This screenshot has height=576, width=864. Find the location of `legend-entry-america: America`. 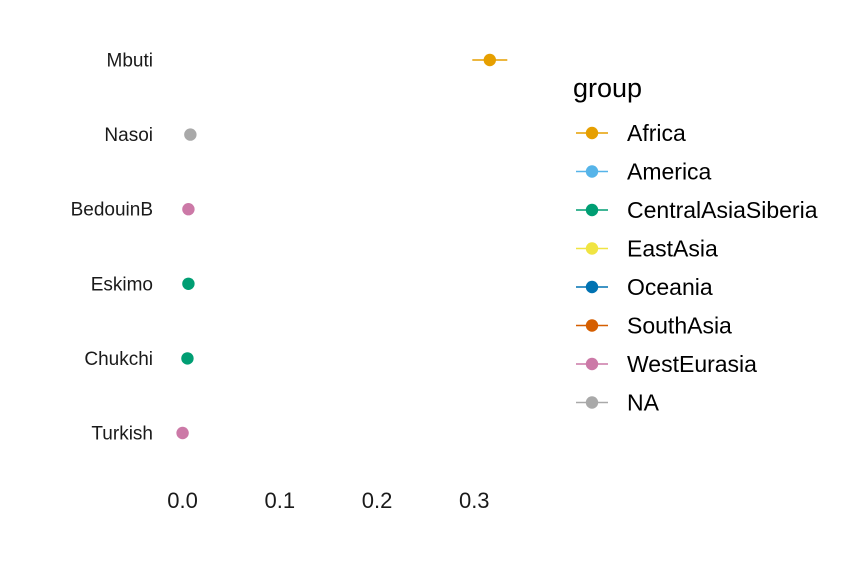

legend-entry-america: America is located at coordinates (644, 172).